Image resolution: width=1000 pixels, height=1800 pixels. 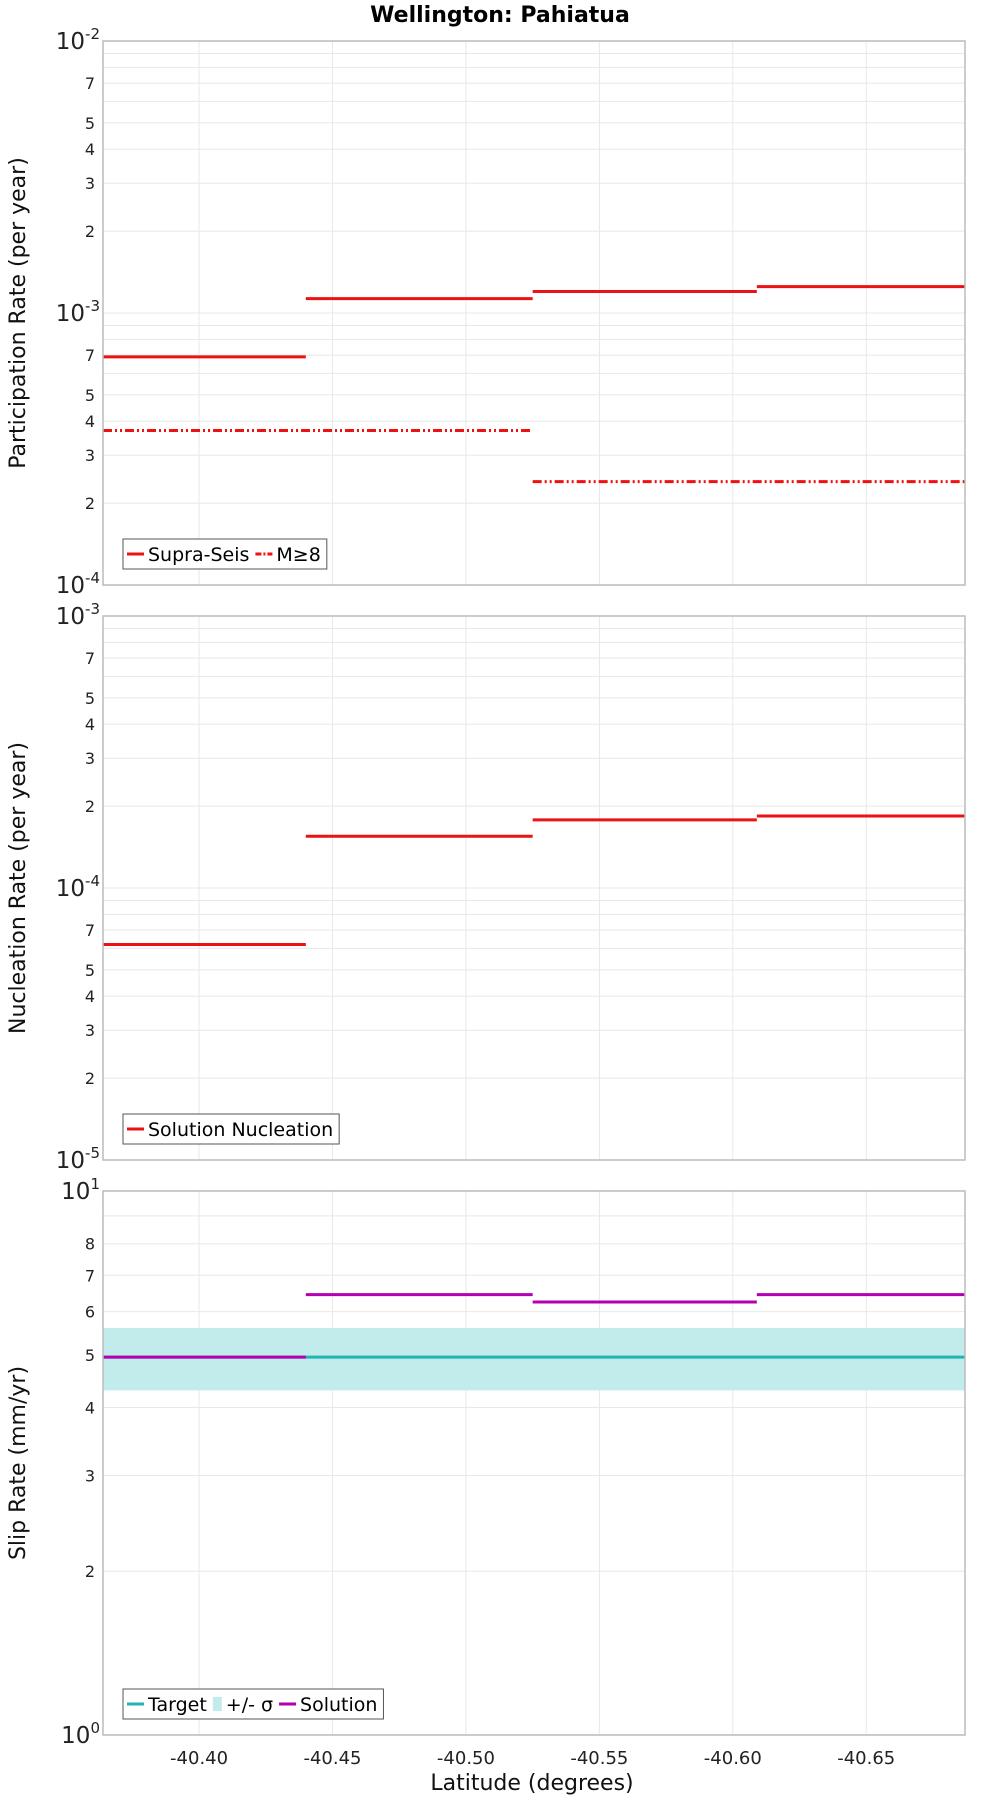 What do you see at coordinates (90, 1312) in the screenshot?
I see `y-tick-label-minor: 6` at bounding box center [90, 1312].